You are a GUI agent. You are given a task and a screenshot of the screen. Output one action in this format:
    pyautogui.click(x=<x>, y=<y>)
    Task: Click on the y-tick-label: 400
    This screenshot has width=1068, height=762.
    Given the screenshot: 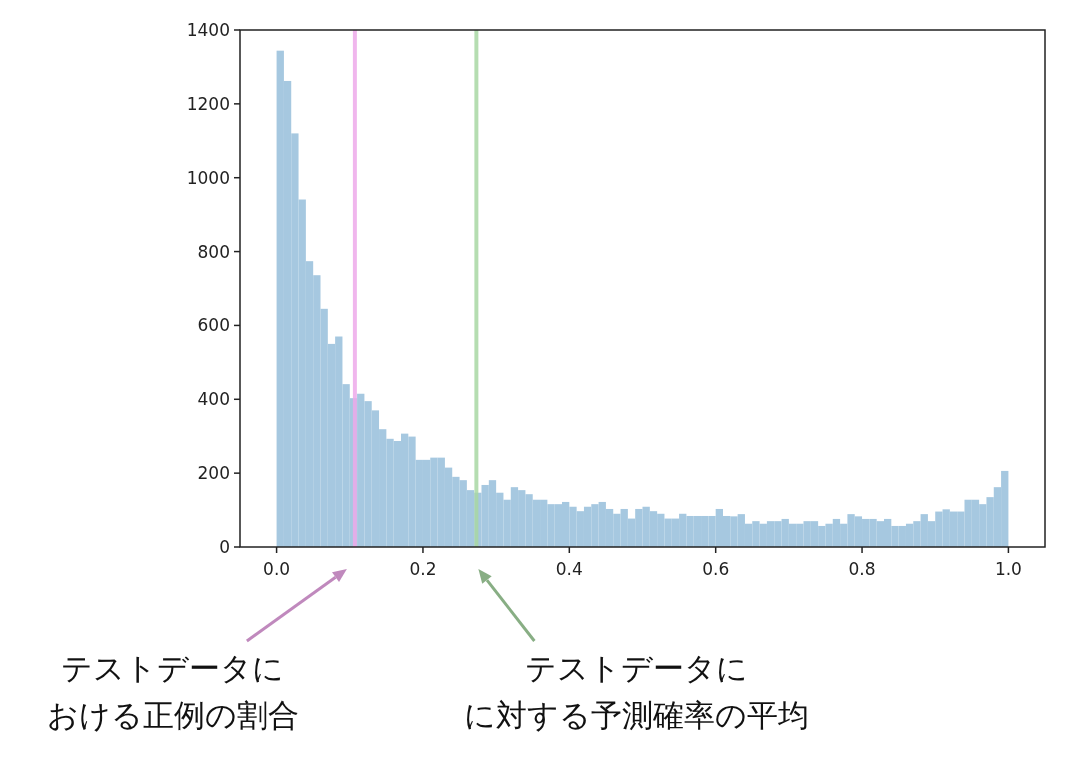 What is the action you would take?
    pyautogui.click(x=213, y=399)
    